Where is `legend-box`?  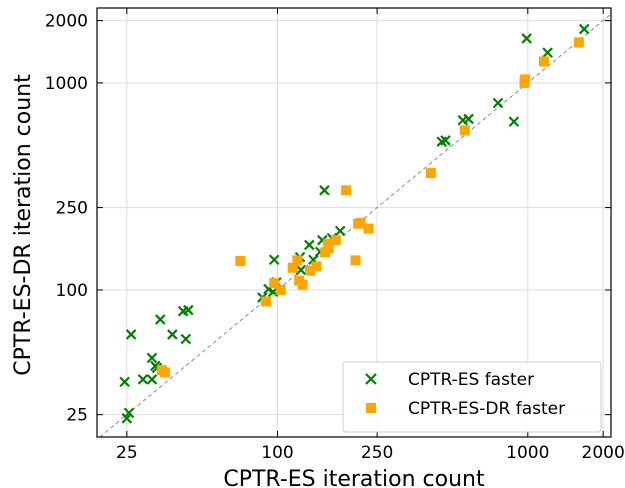
legend-box is located at coordinates (472, 397).